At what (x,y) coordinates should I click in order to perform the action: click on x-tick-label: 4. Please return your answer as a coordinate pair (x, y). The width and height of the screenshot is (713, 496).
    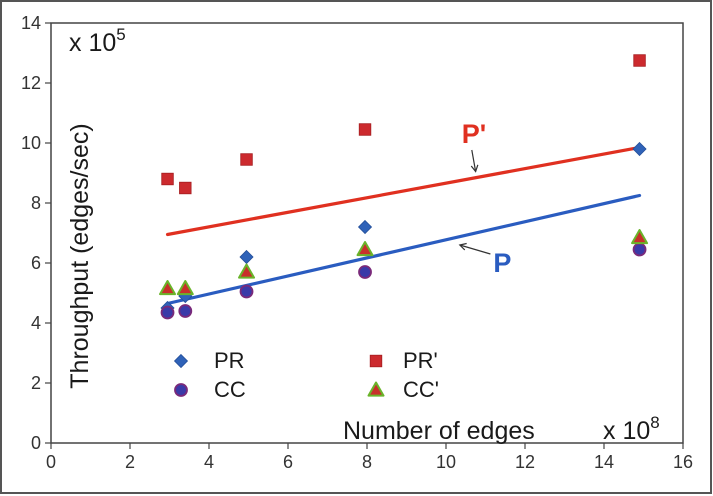
    Looking at the image, I should click on (209, 462).